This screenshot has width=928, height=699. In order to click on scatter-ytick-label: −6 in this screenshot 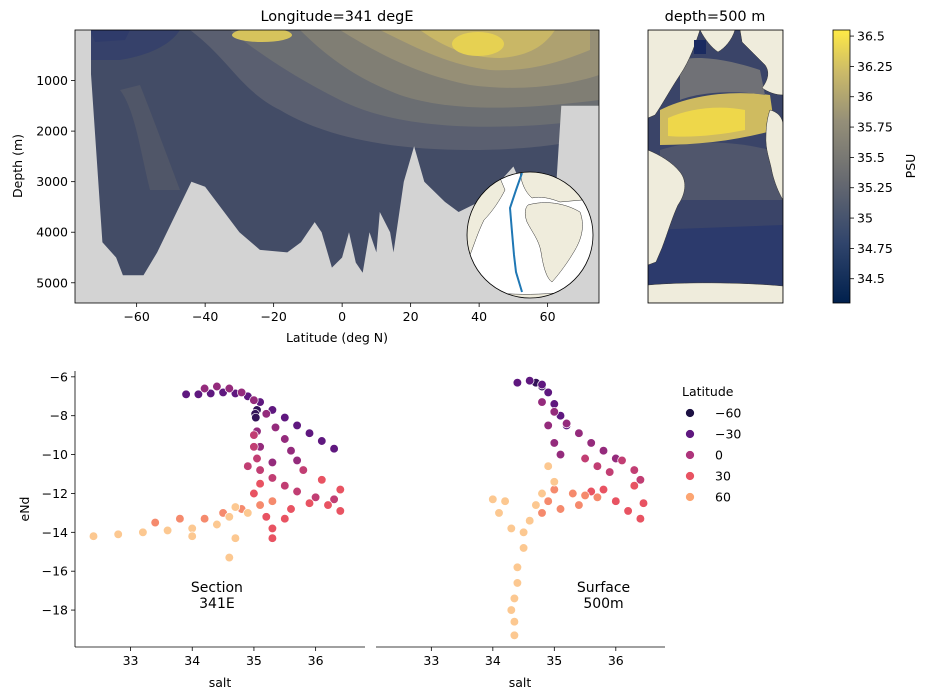, I will do `click(59, 376)`.